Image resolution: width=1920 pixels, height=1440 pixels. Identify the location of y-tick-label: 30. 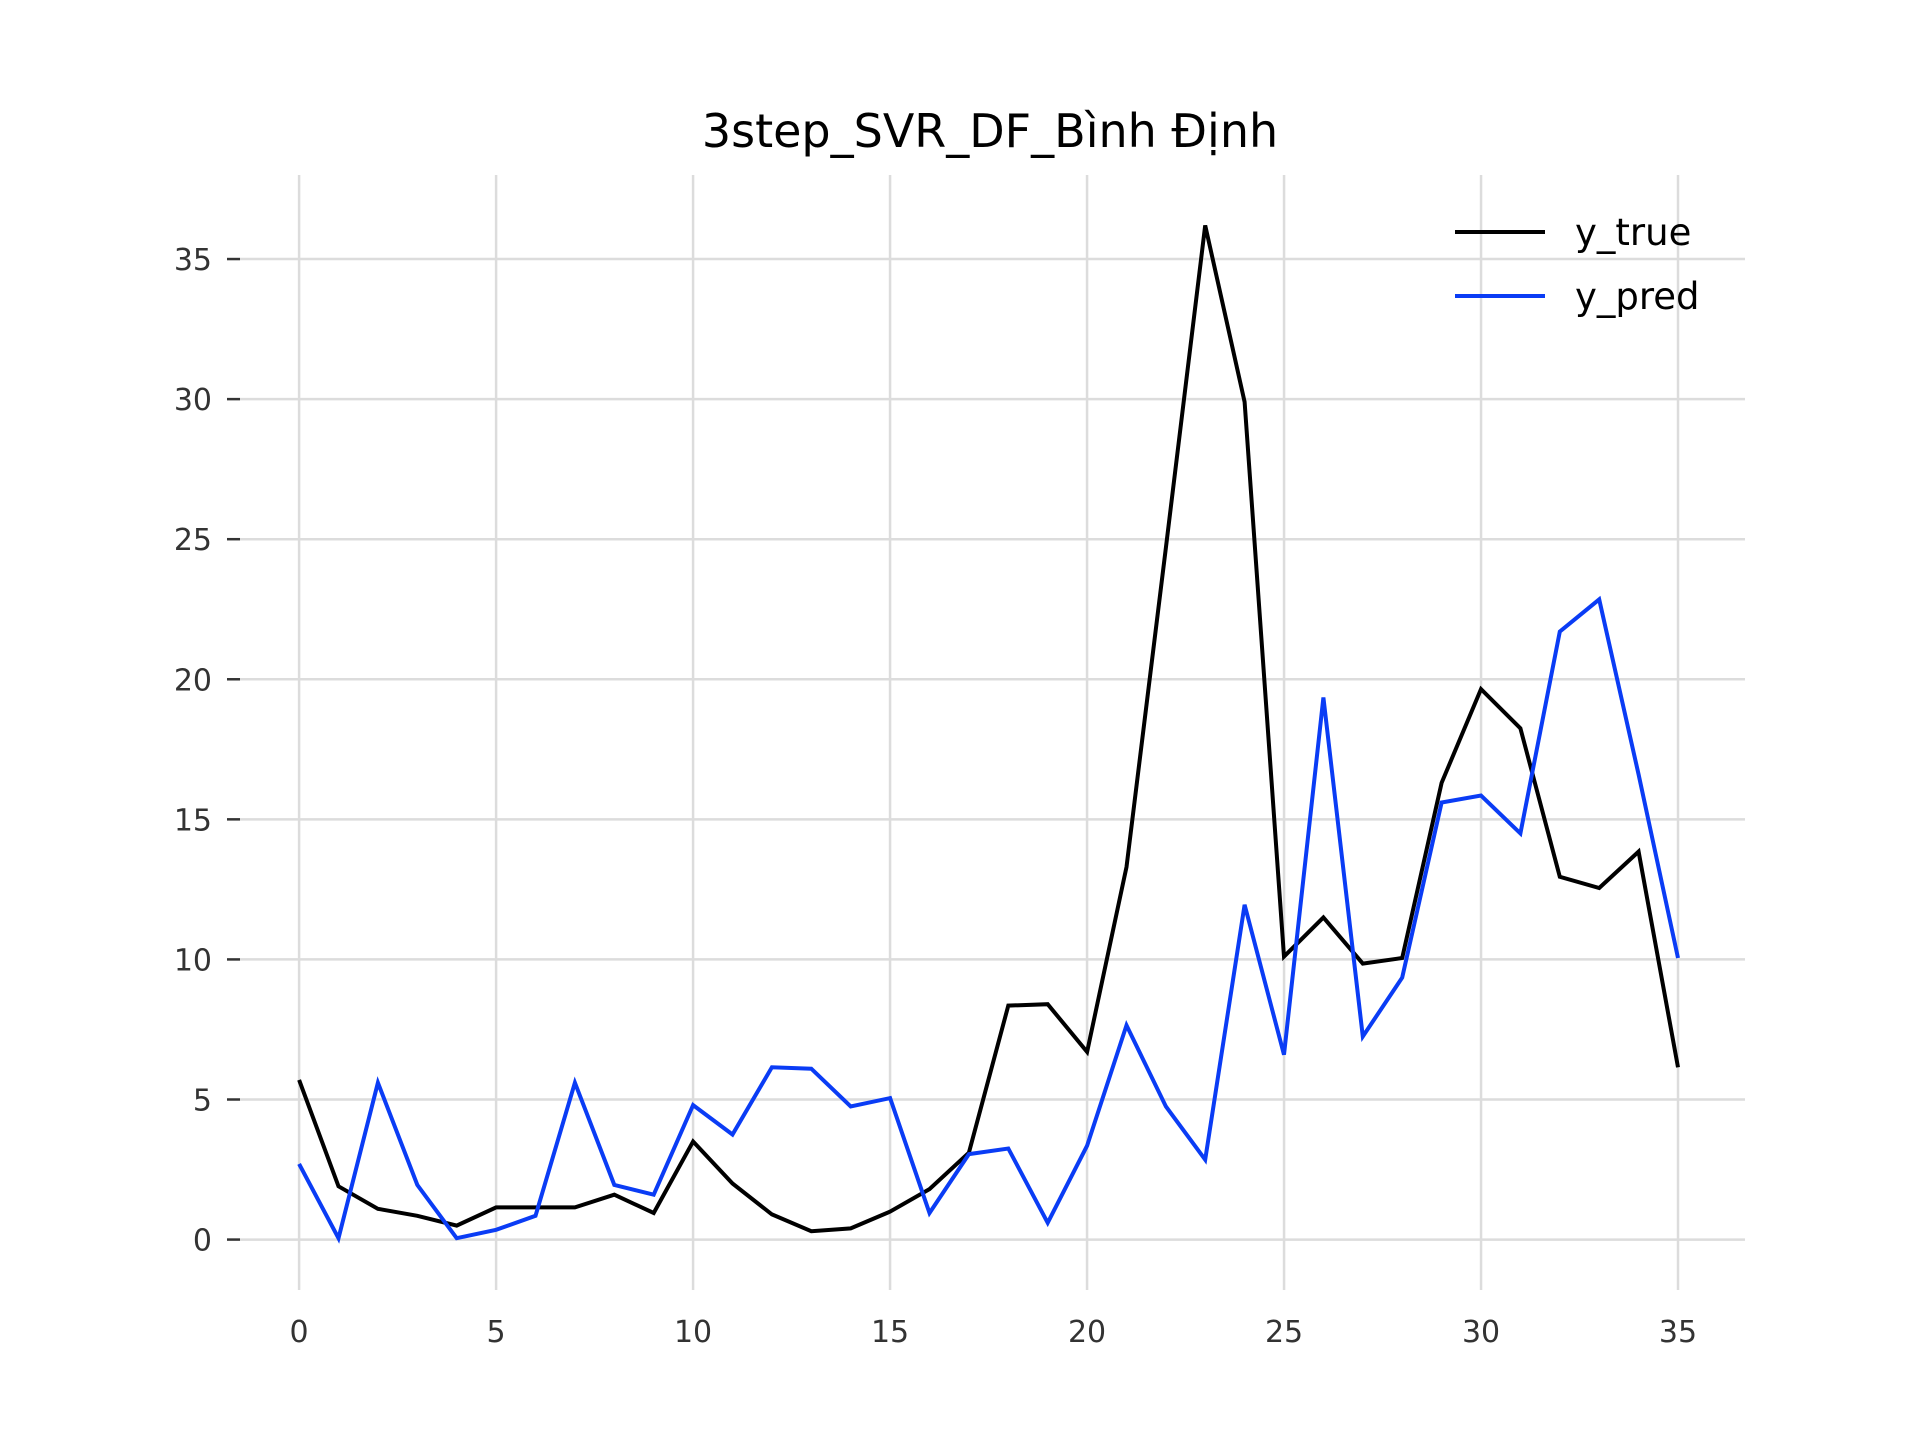
(193, 400).